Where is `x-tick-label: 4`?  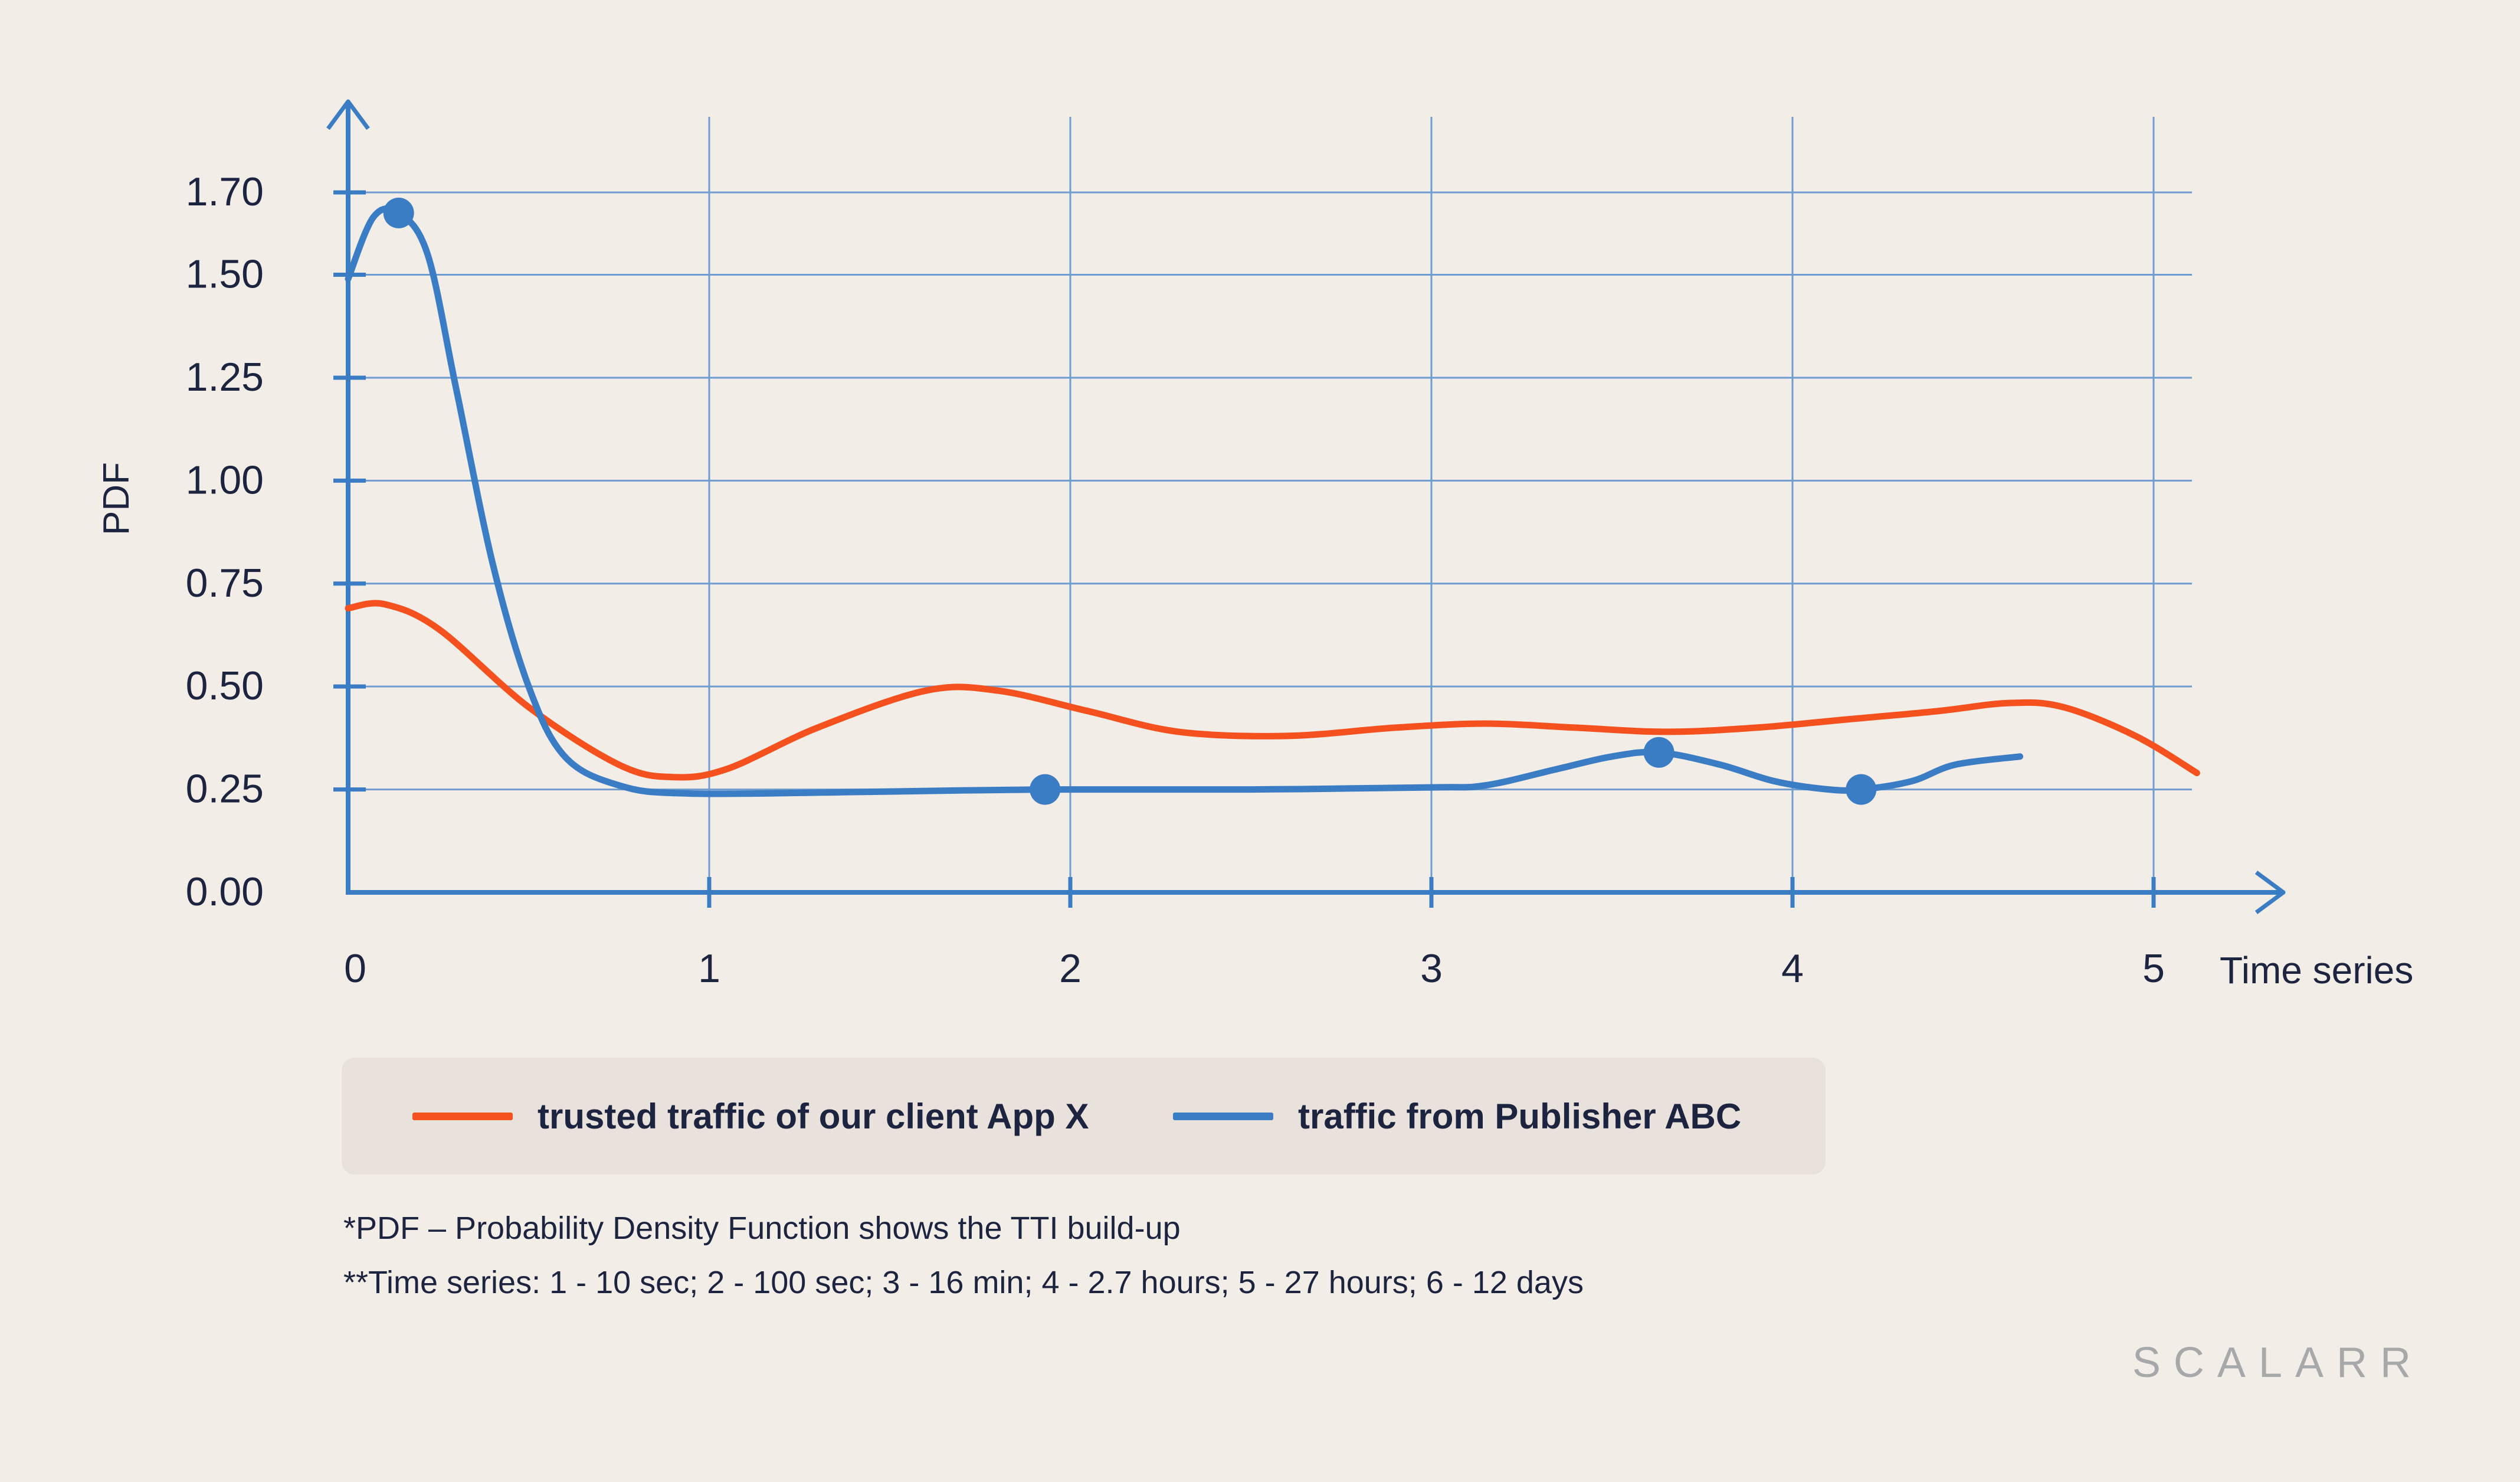 x-tick-label: 4 is located at coordinates (1792, 968).